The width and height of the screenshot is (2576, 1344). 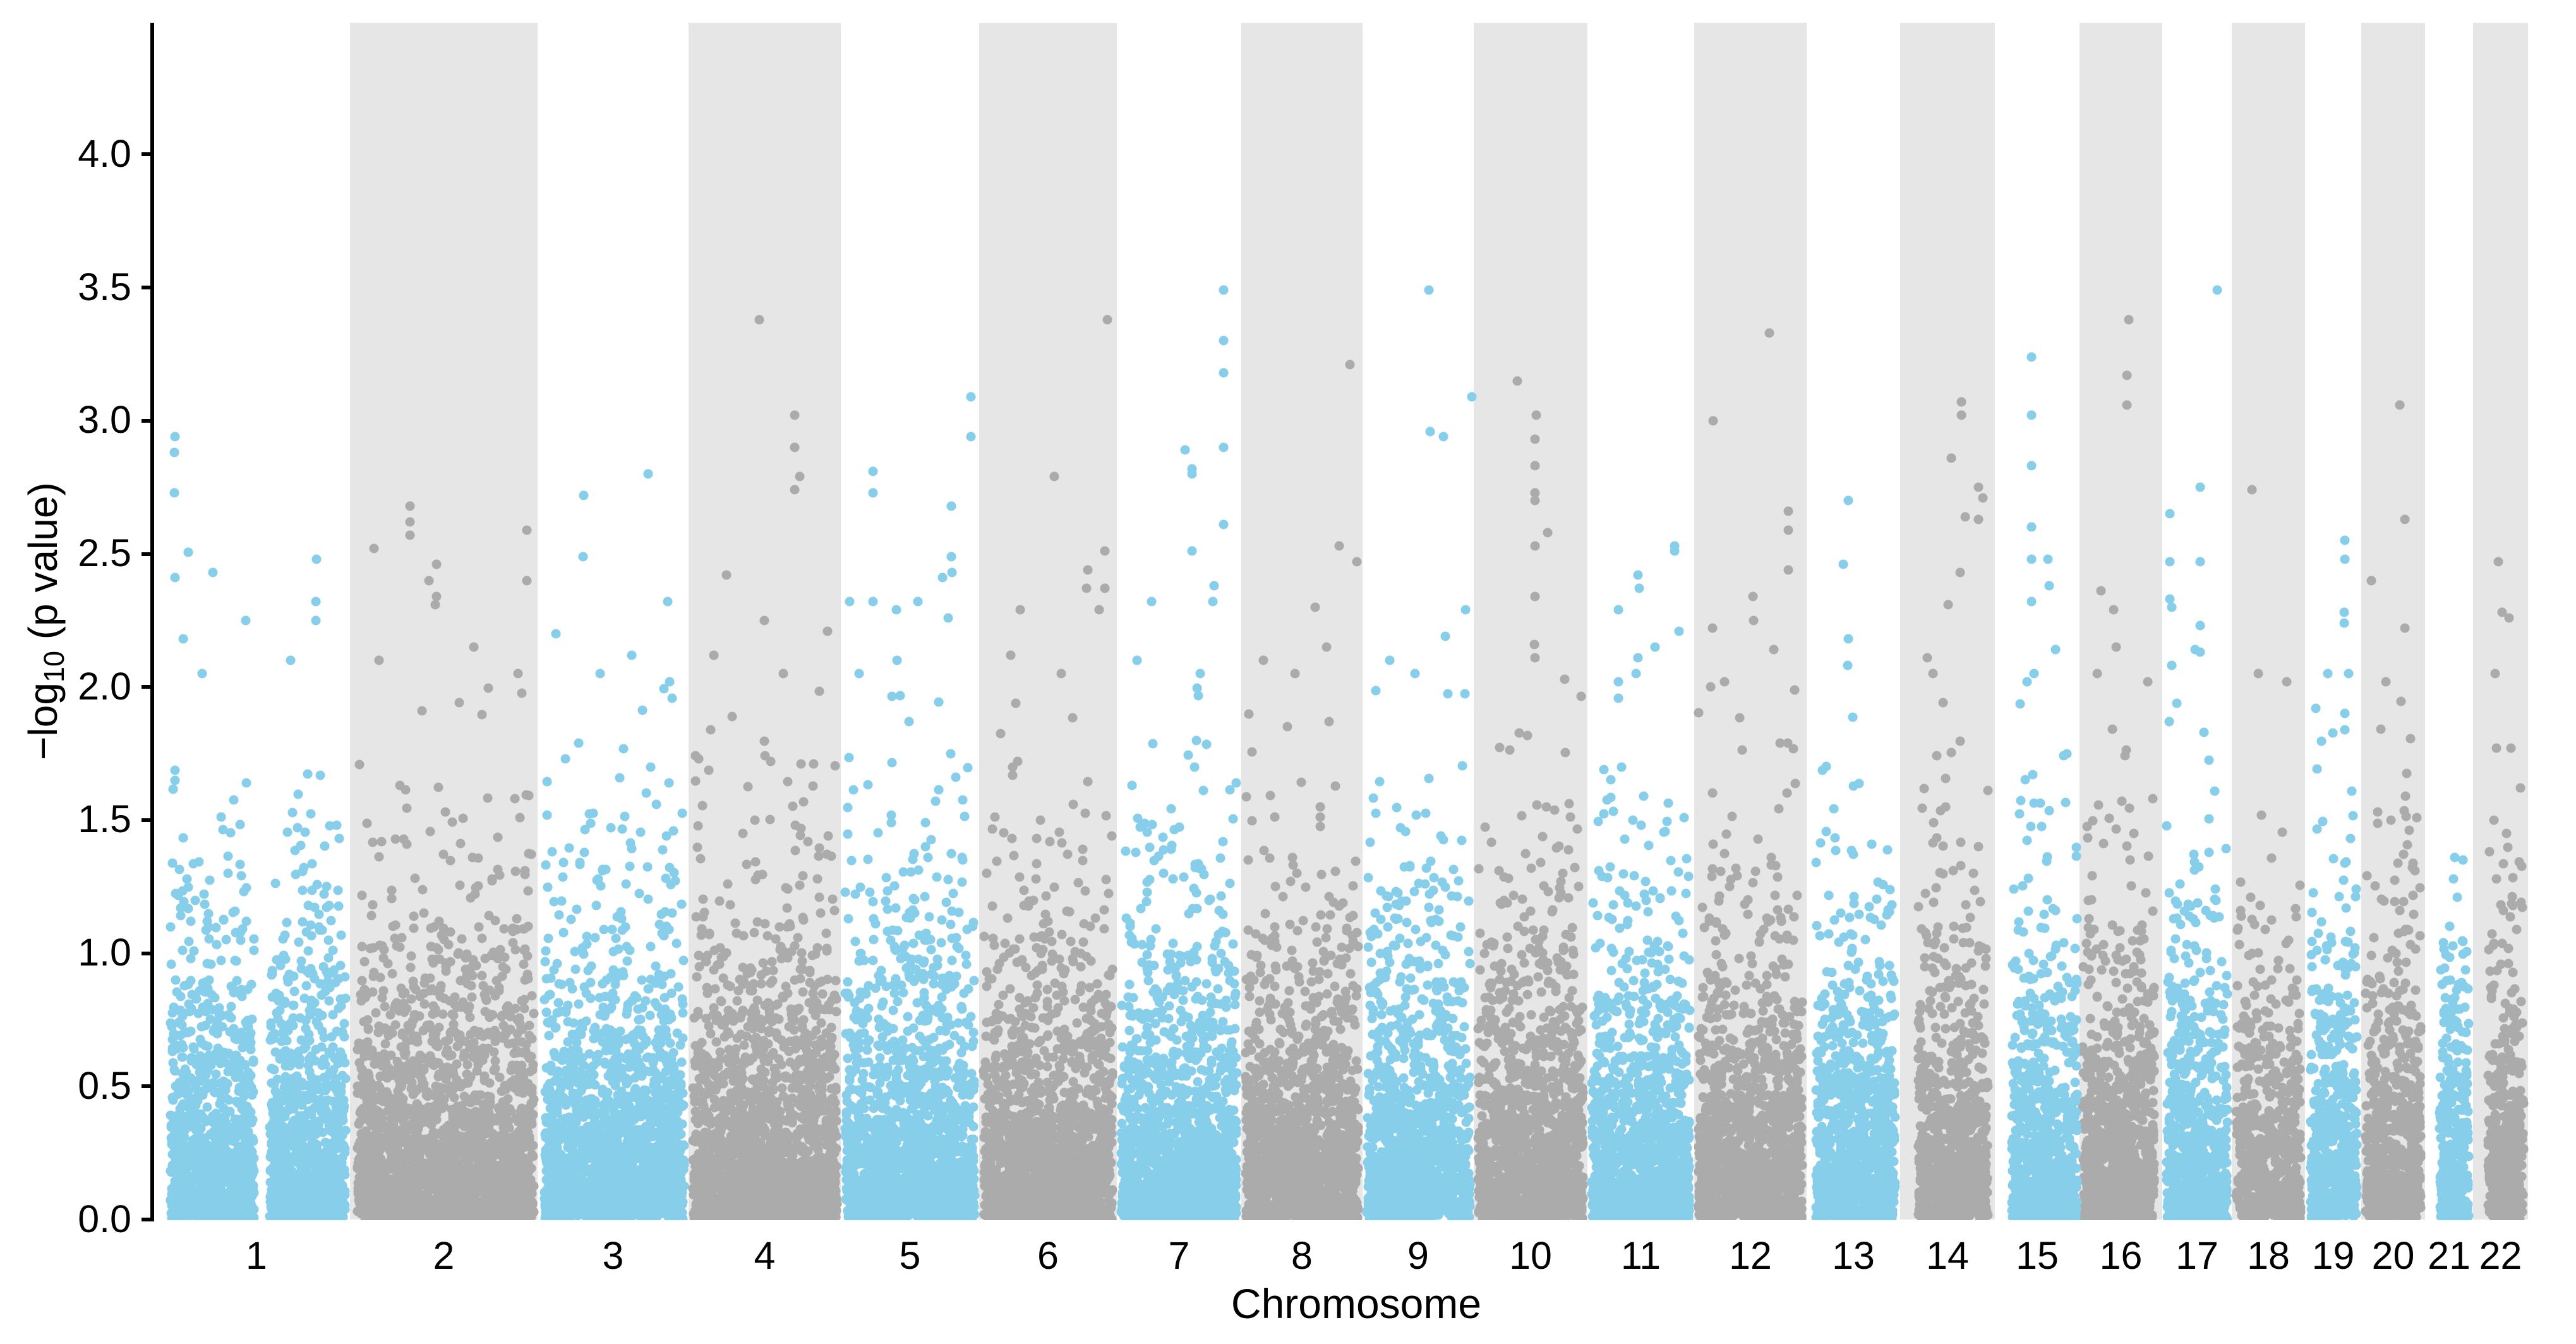 What do you see at coordinates (104, 1086) in the screenshot?
I see `svg-text: 0.5` at bounding box center [104, 1086].